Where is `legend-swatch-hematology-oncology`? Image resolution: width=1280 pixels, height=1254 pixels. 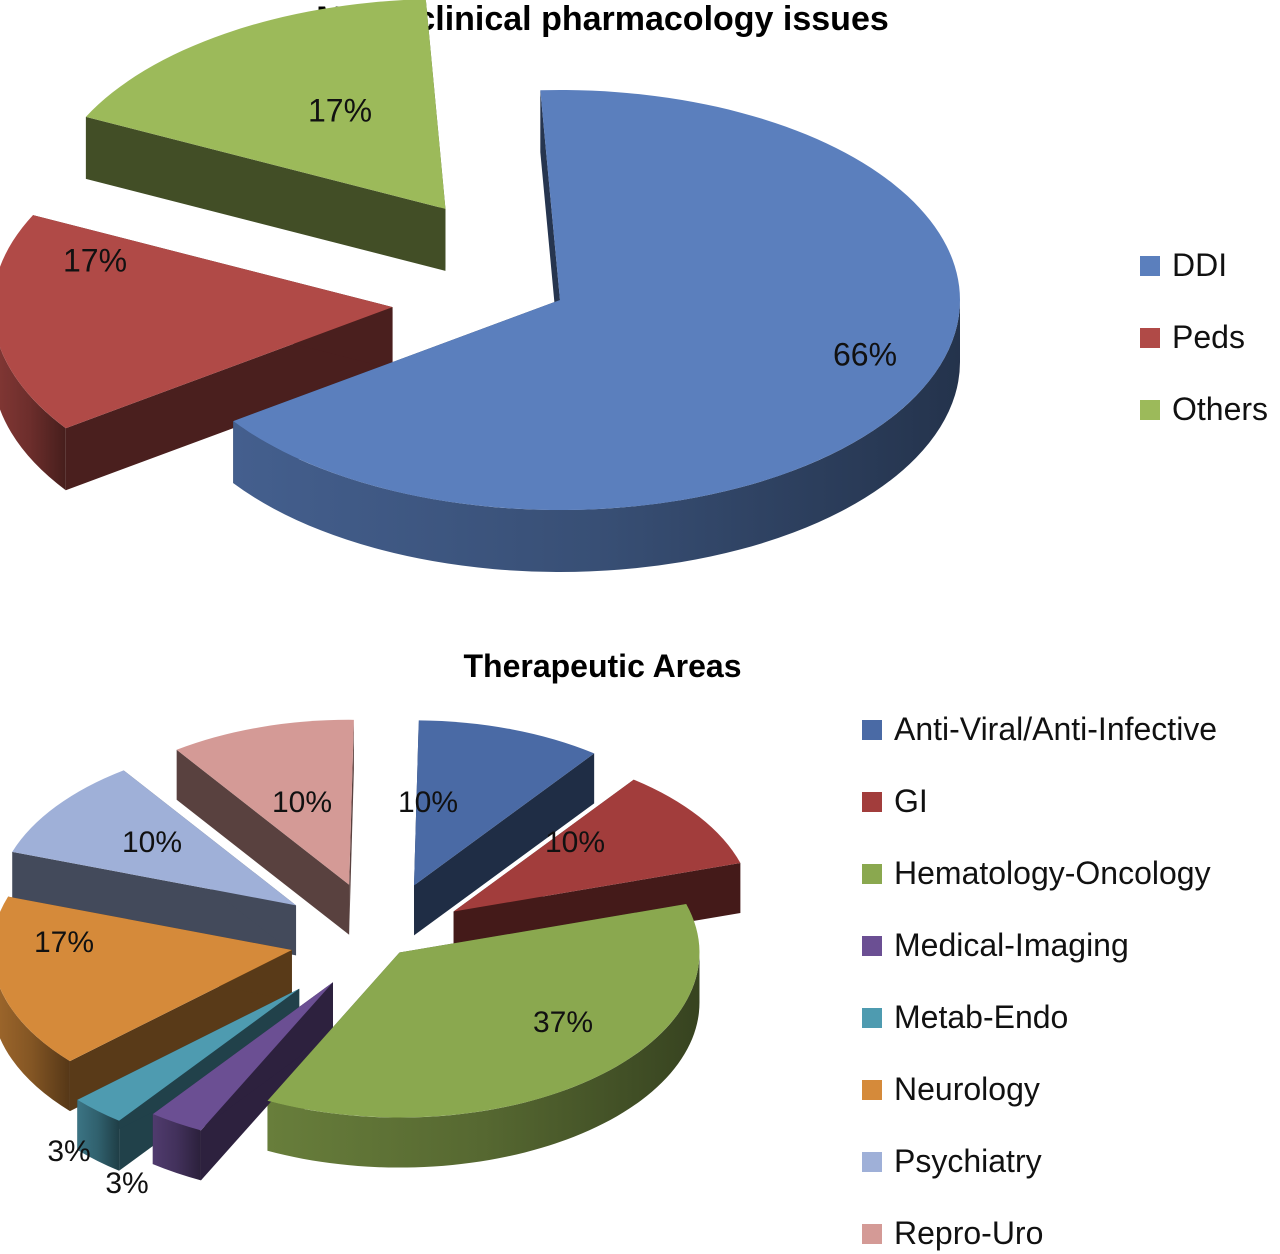 legend-swatch-hematology-oncology is located at coordinates (872, 873).